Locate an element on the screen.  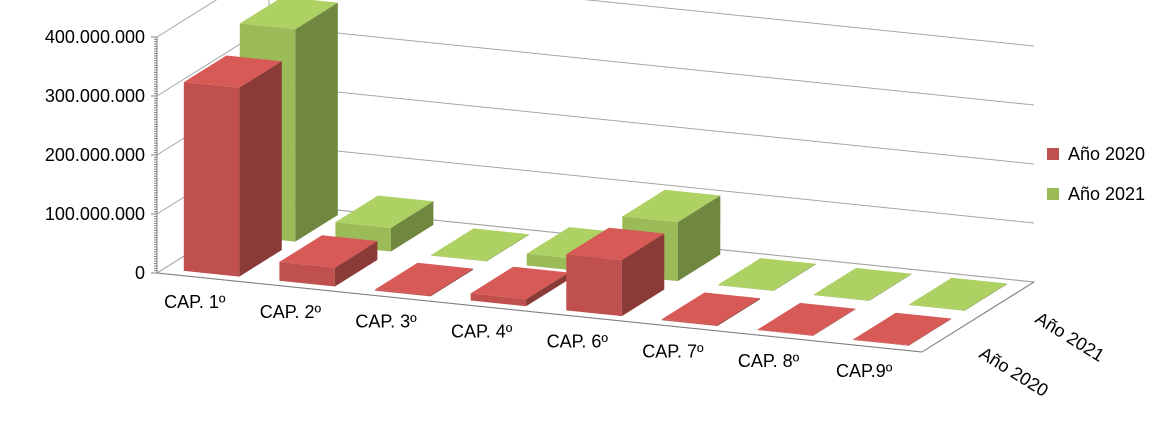
legend-label: Año 2021 is located at coordinates (1106, 194).